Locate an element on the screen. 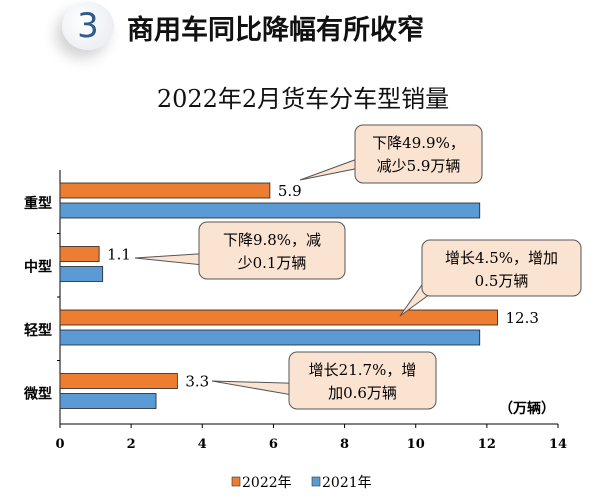 This screenshot has height=503, width=606. callout-text: 减少5.9万辆 is located at coordinates (419, 166).